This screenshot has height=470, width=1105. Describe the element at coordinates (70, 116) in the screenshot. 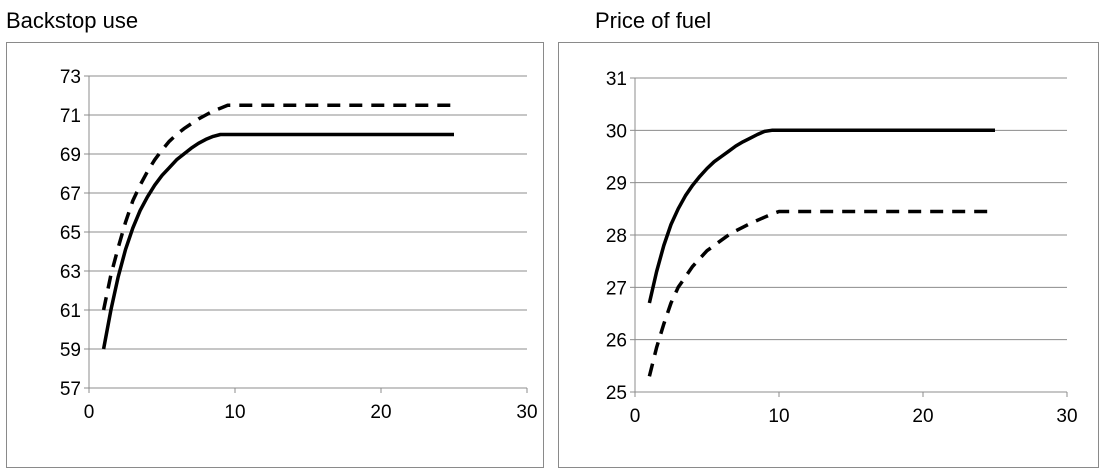

I see `y-tick-label: 71` at that location.